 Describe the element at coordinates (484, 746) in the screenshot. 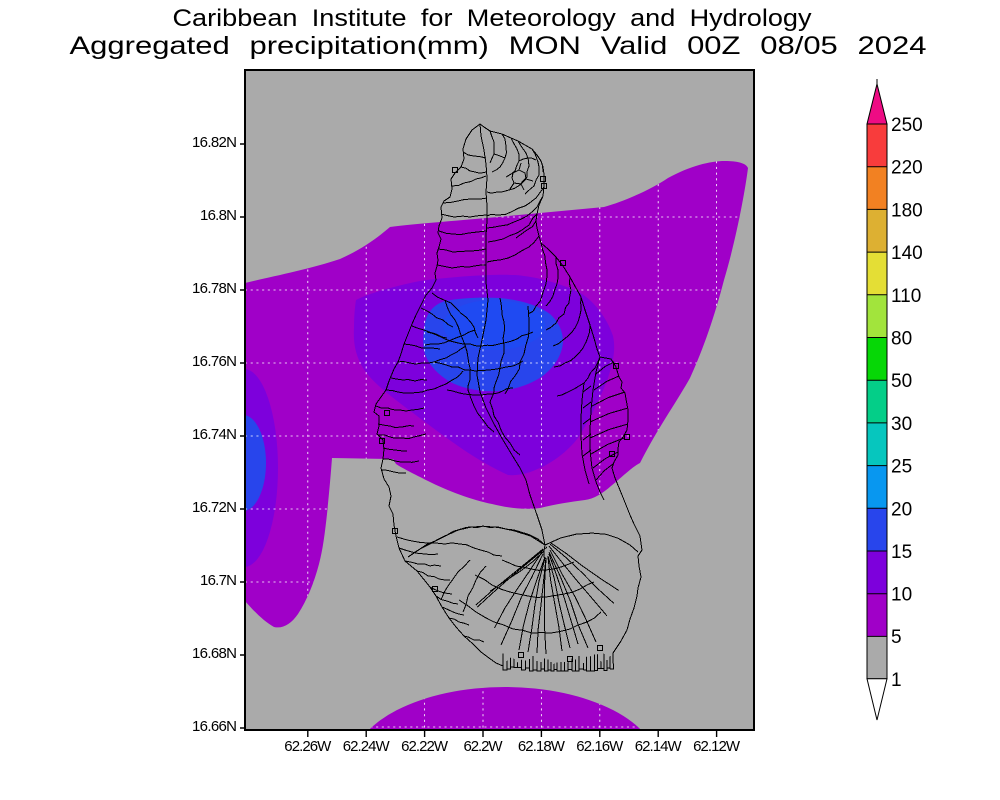

I see `svg-text: 62.2W` at that location.